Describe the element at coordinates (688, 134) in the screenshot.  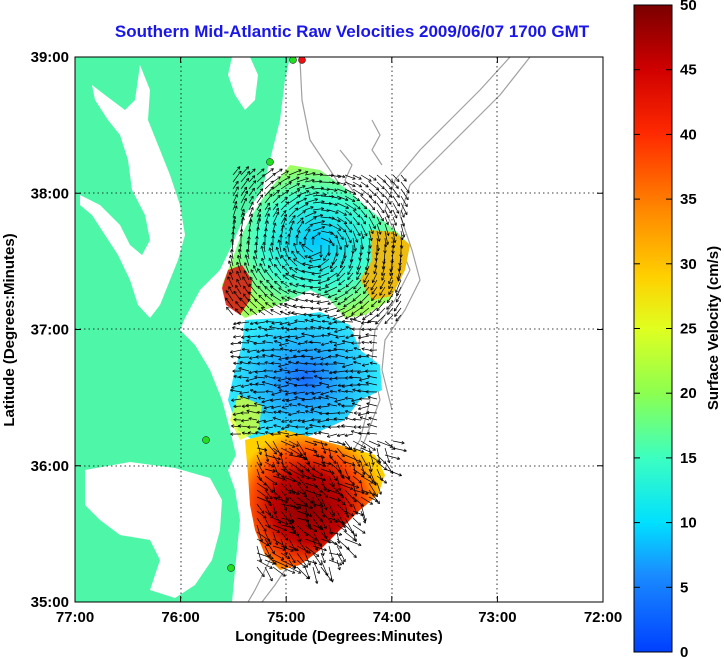
I see `colorbar-tick-label: 40` at that location.